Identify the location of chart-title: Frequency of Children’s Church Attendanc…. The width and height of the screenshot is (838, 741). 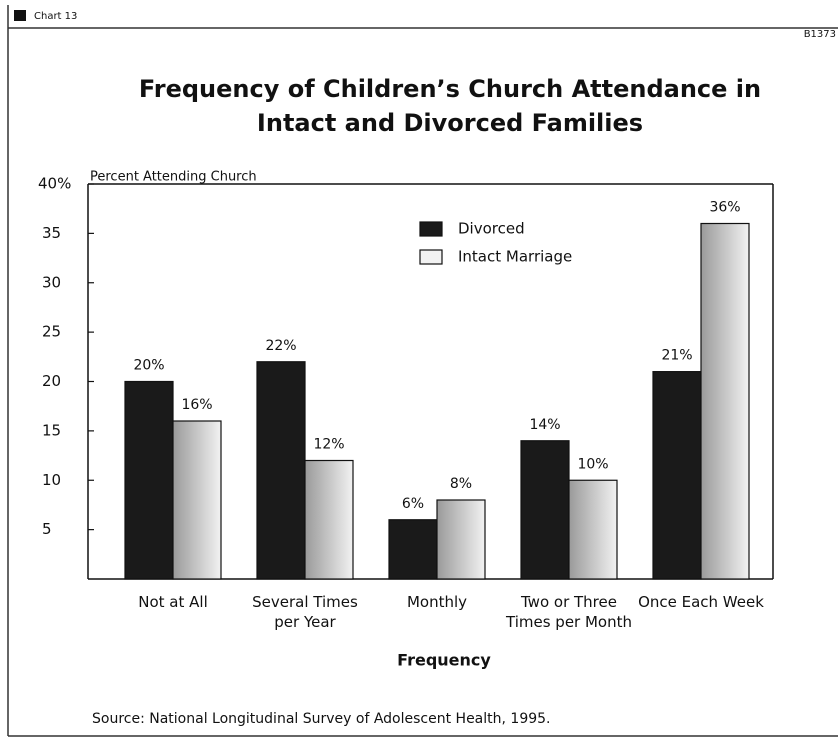
(450, 106).